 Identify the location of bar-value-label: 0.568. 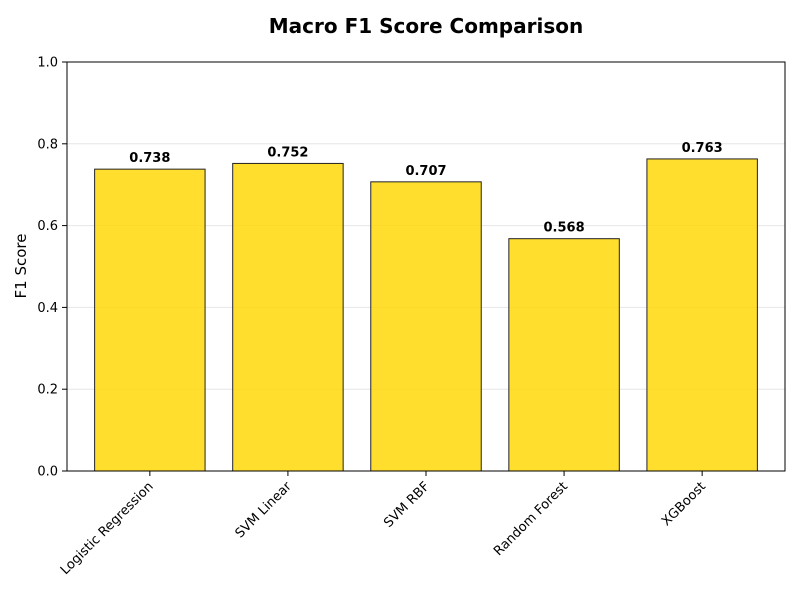
(564, 228).